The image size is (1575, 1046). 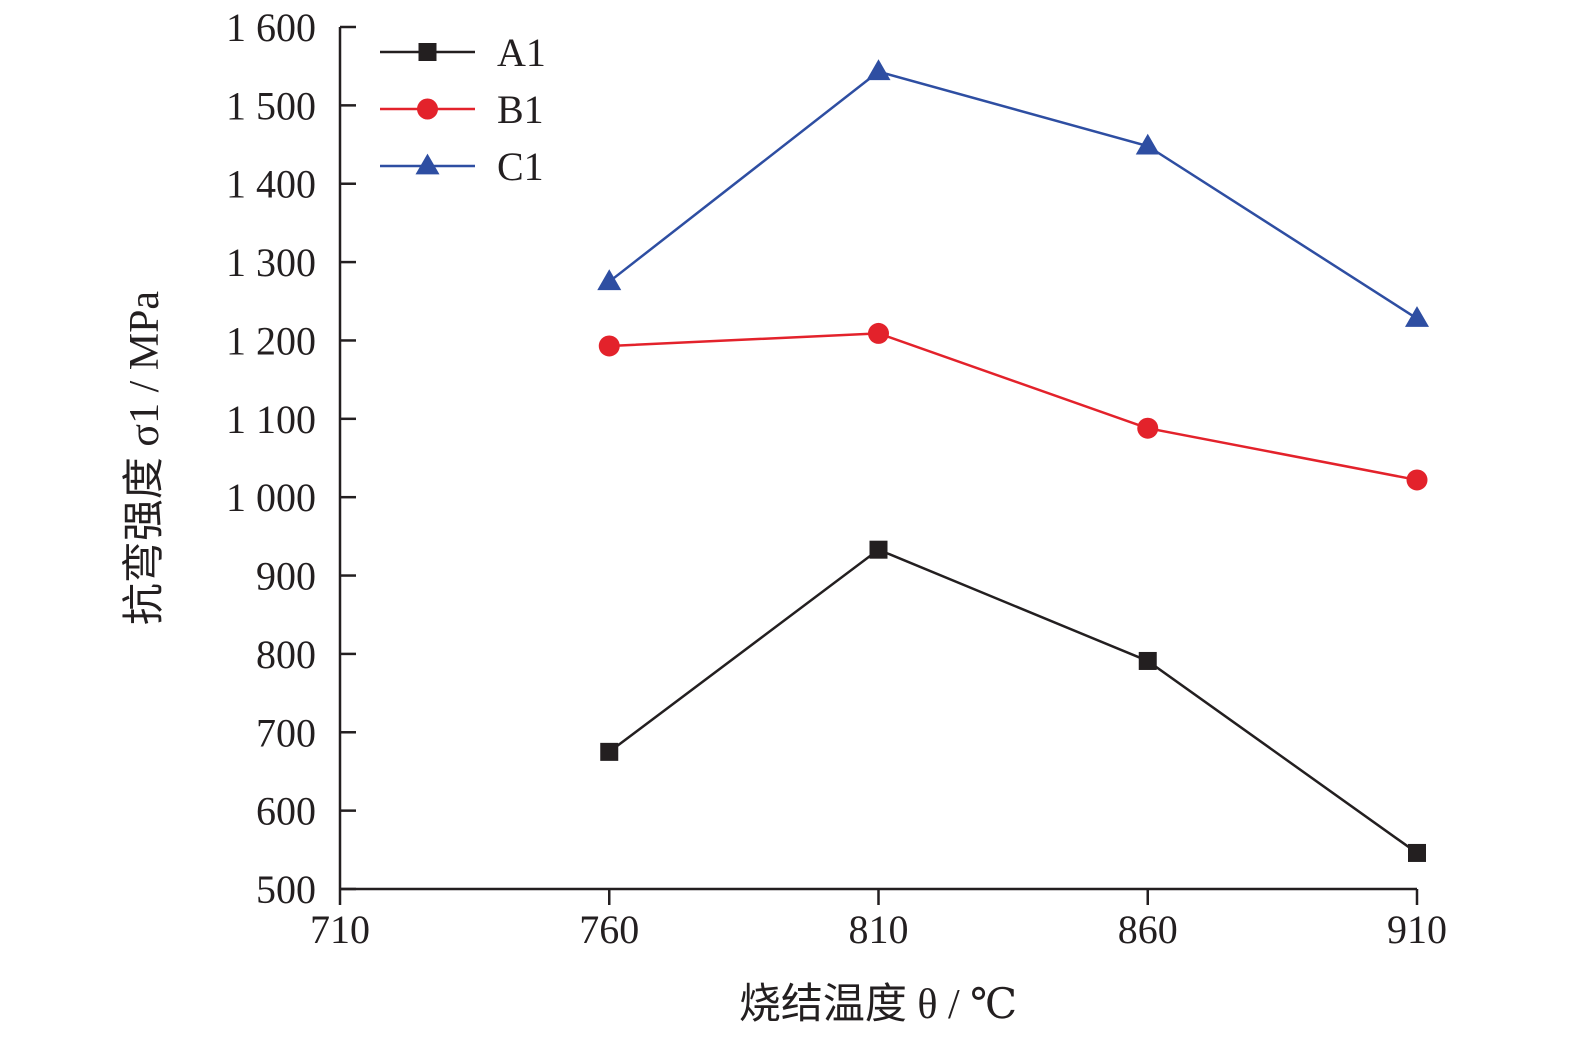 What do you see at coordinates (271, 497) in the screenshot?
I see `y-tick-label: 1 000` at bounding box center [271, 497].